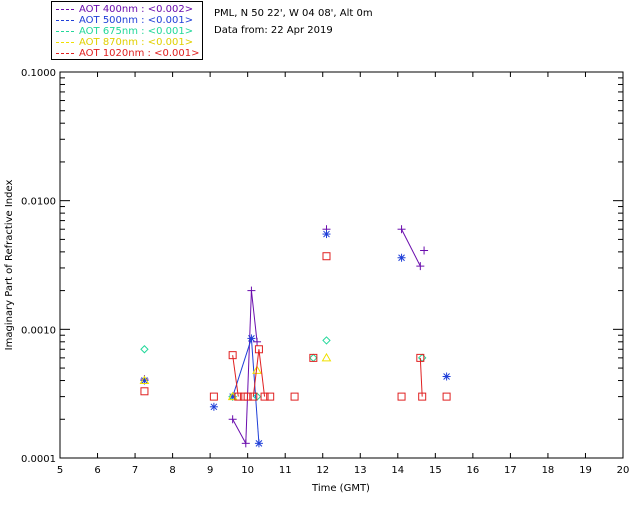 This screenshot has width=640, height=512. I want to click on legend-item-1020nm: AOT 1020nm : <0.001>, so click(127, 53).